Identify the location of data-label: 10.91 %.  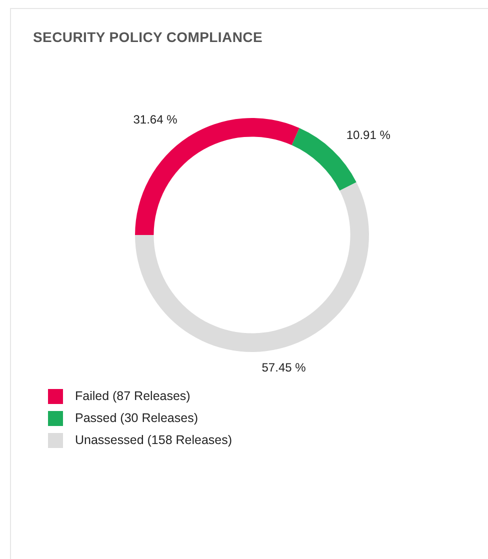
(368, 135).